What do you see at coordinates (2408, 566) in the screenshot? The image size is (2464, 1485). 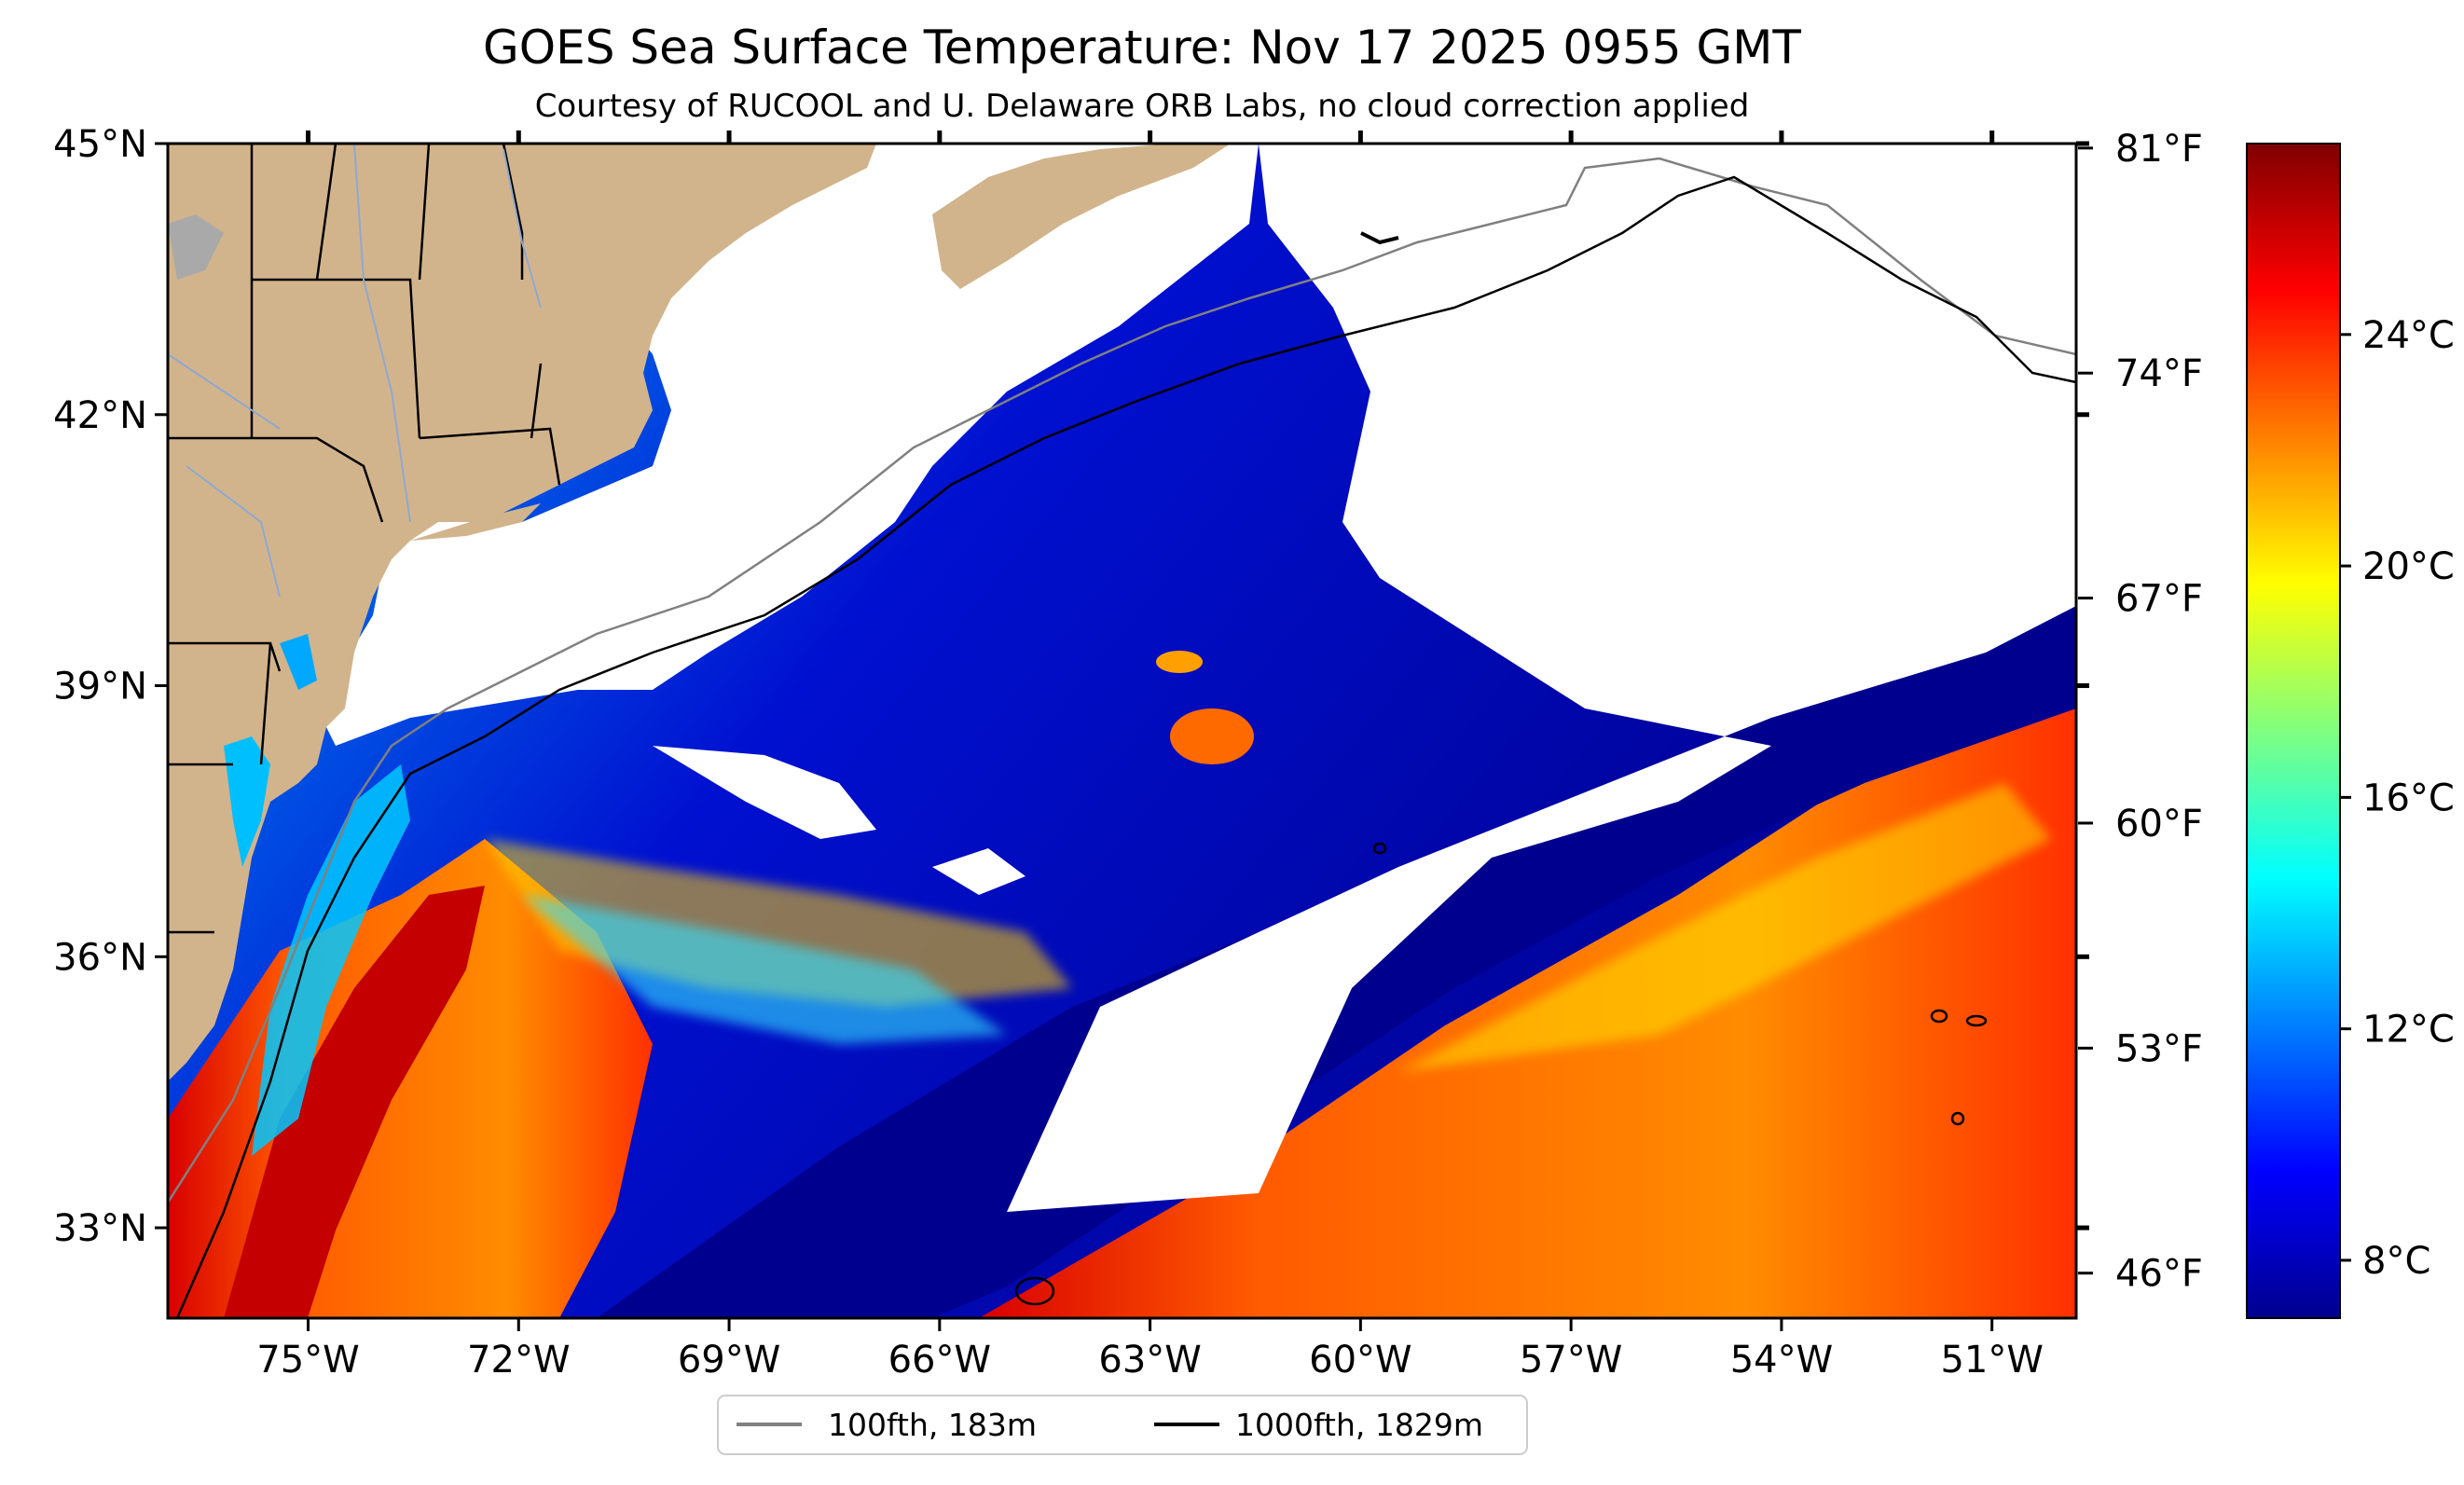 I see `celsius-tick-label: 20°C` at bounding box center [2408, 566].